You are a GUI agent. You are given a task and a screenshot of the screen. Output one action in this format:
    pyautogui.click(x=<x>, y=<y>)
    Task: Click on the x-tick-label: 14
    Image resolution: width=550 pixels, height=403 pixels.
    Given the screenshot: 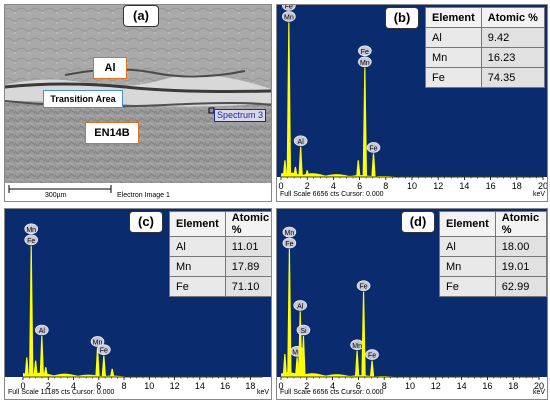 What is the action you would take?
    pyautogui.click(x=464, y=186)
    